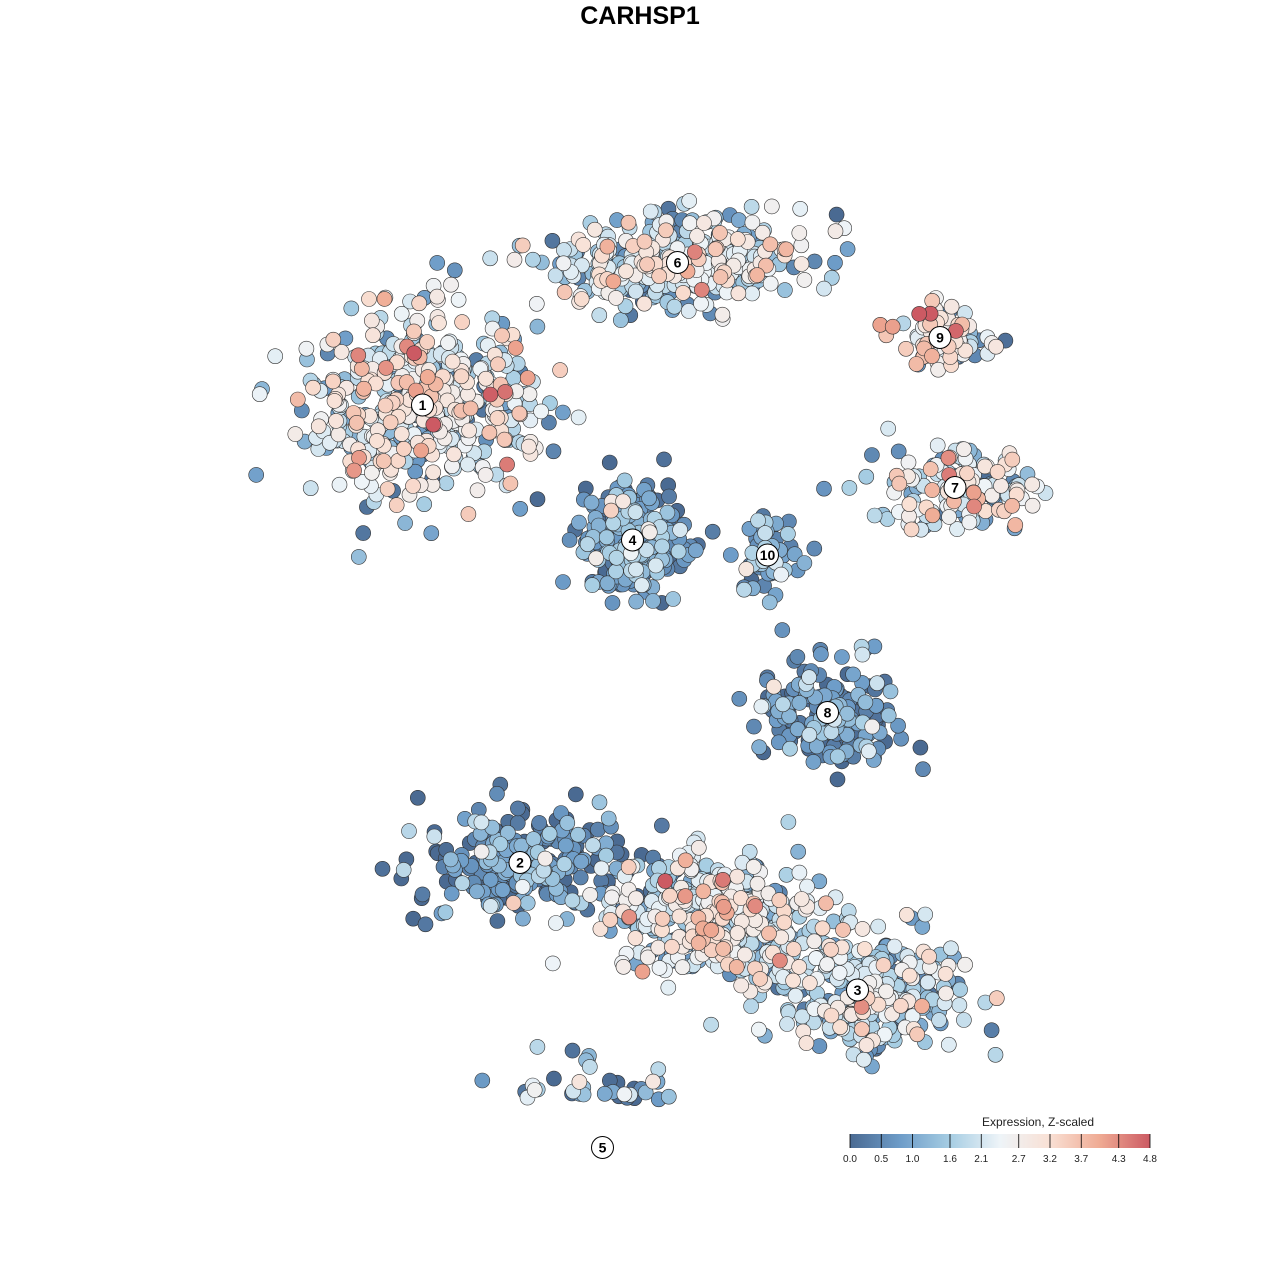 This screenshot has width=1280, height=1280. I want to click on cluster-label-3: 3, so click(857, 990).